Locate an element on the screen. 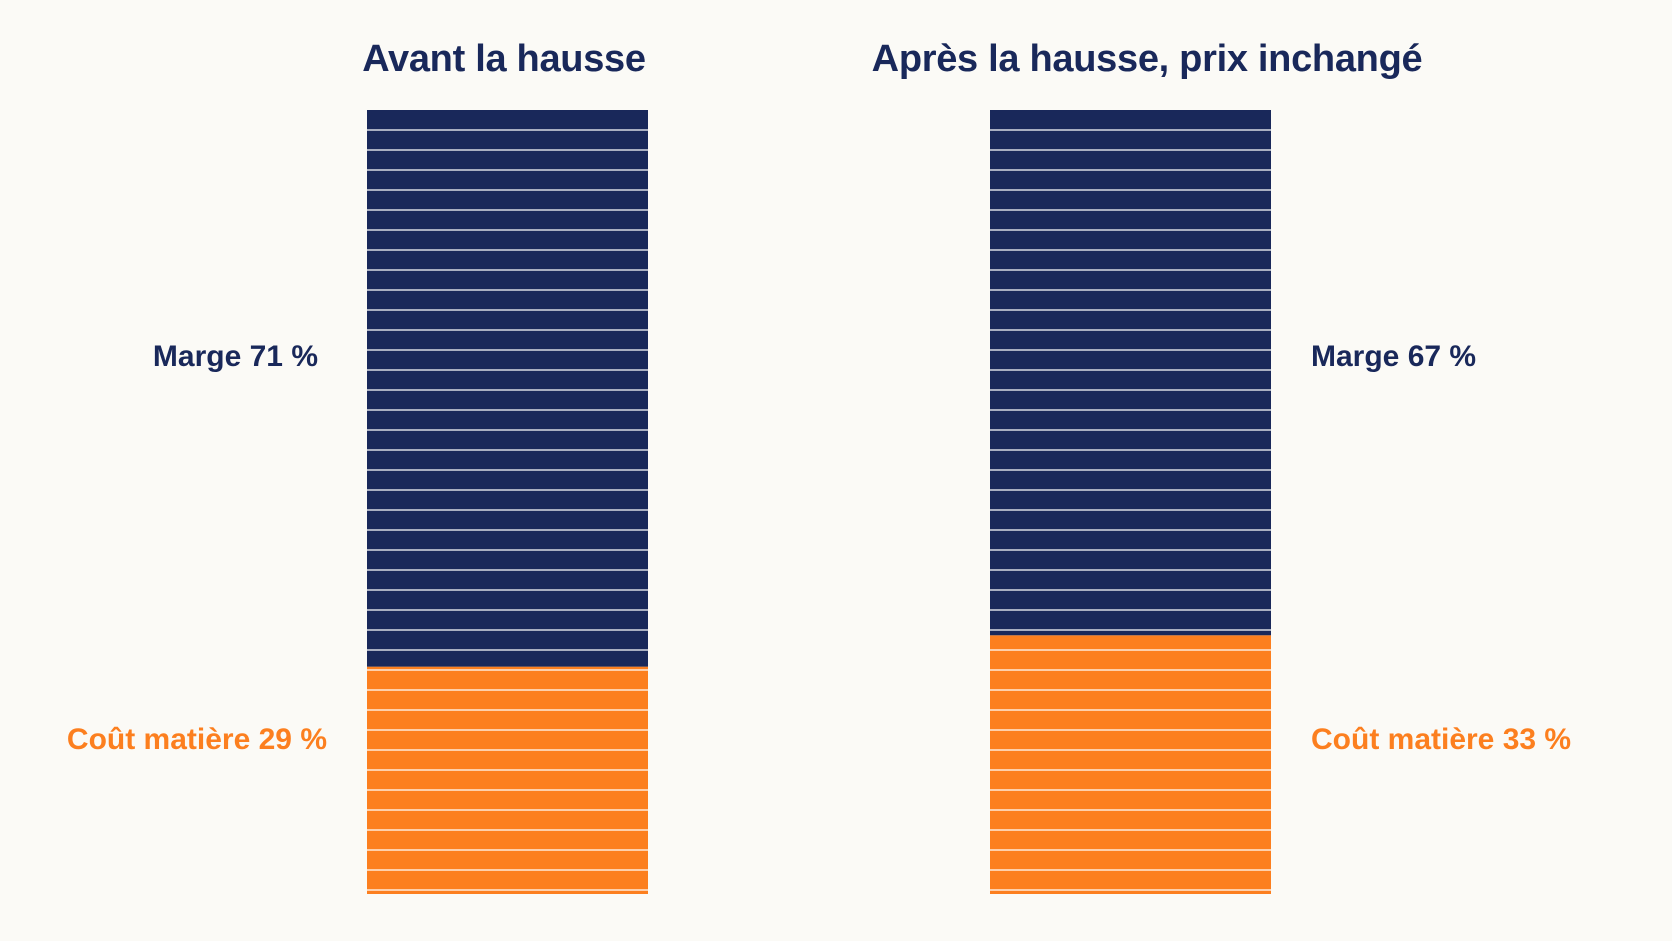 This screenshot has height=941, width=1672. label-margin-before: Marge 71 % is located at coordinates (235, 356).